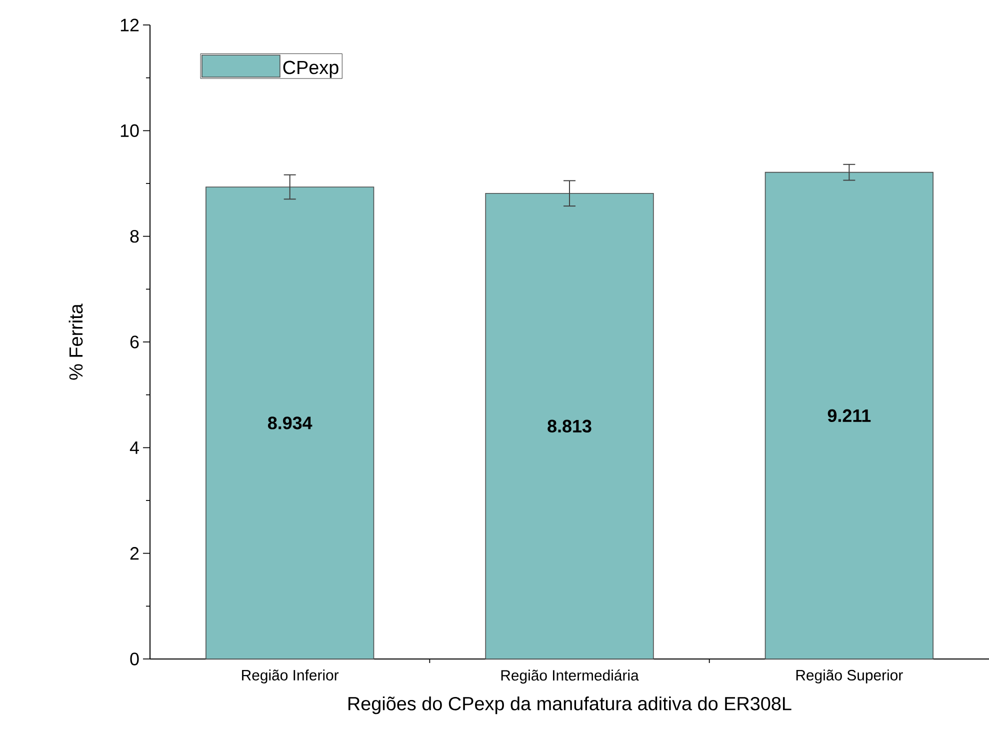 The height and width of the screenshot is (753, 989). What do you see at coordinates (129, 25) in the screenshot?
I see `y-tick-label: 12` at bounding box center [129, 25].